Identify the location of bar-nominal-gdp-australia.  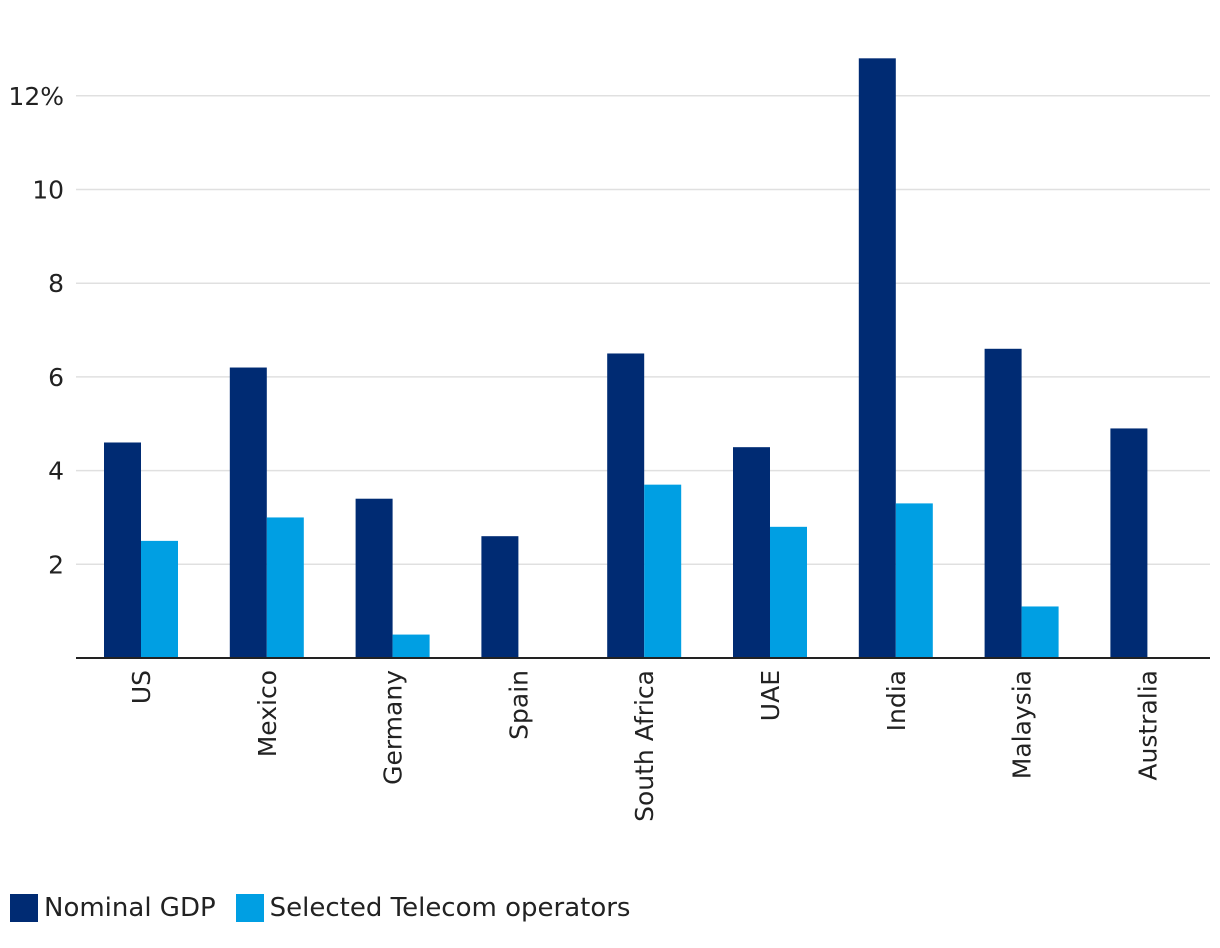
(1129, 543).